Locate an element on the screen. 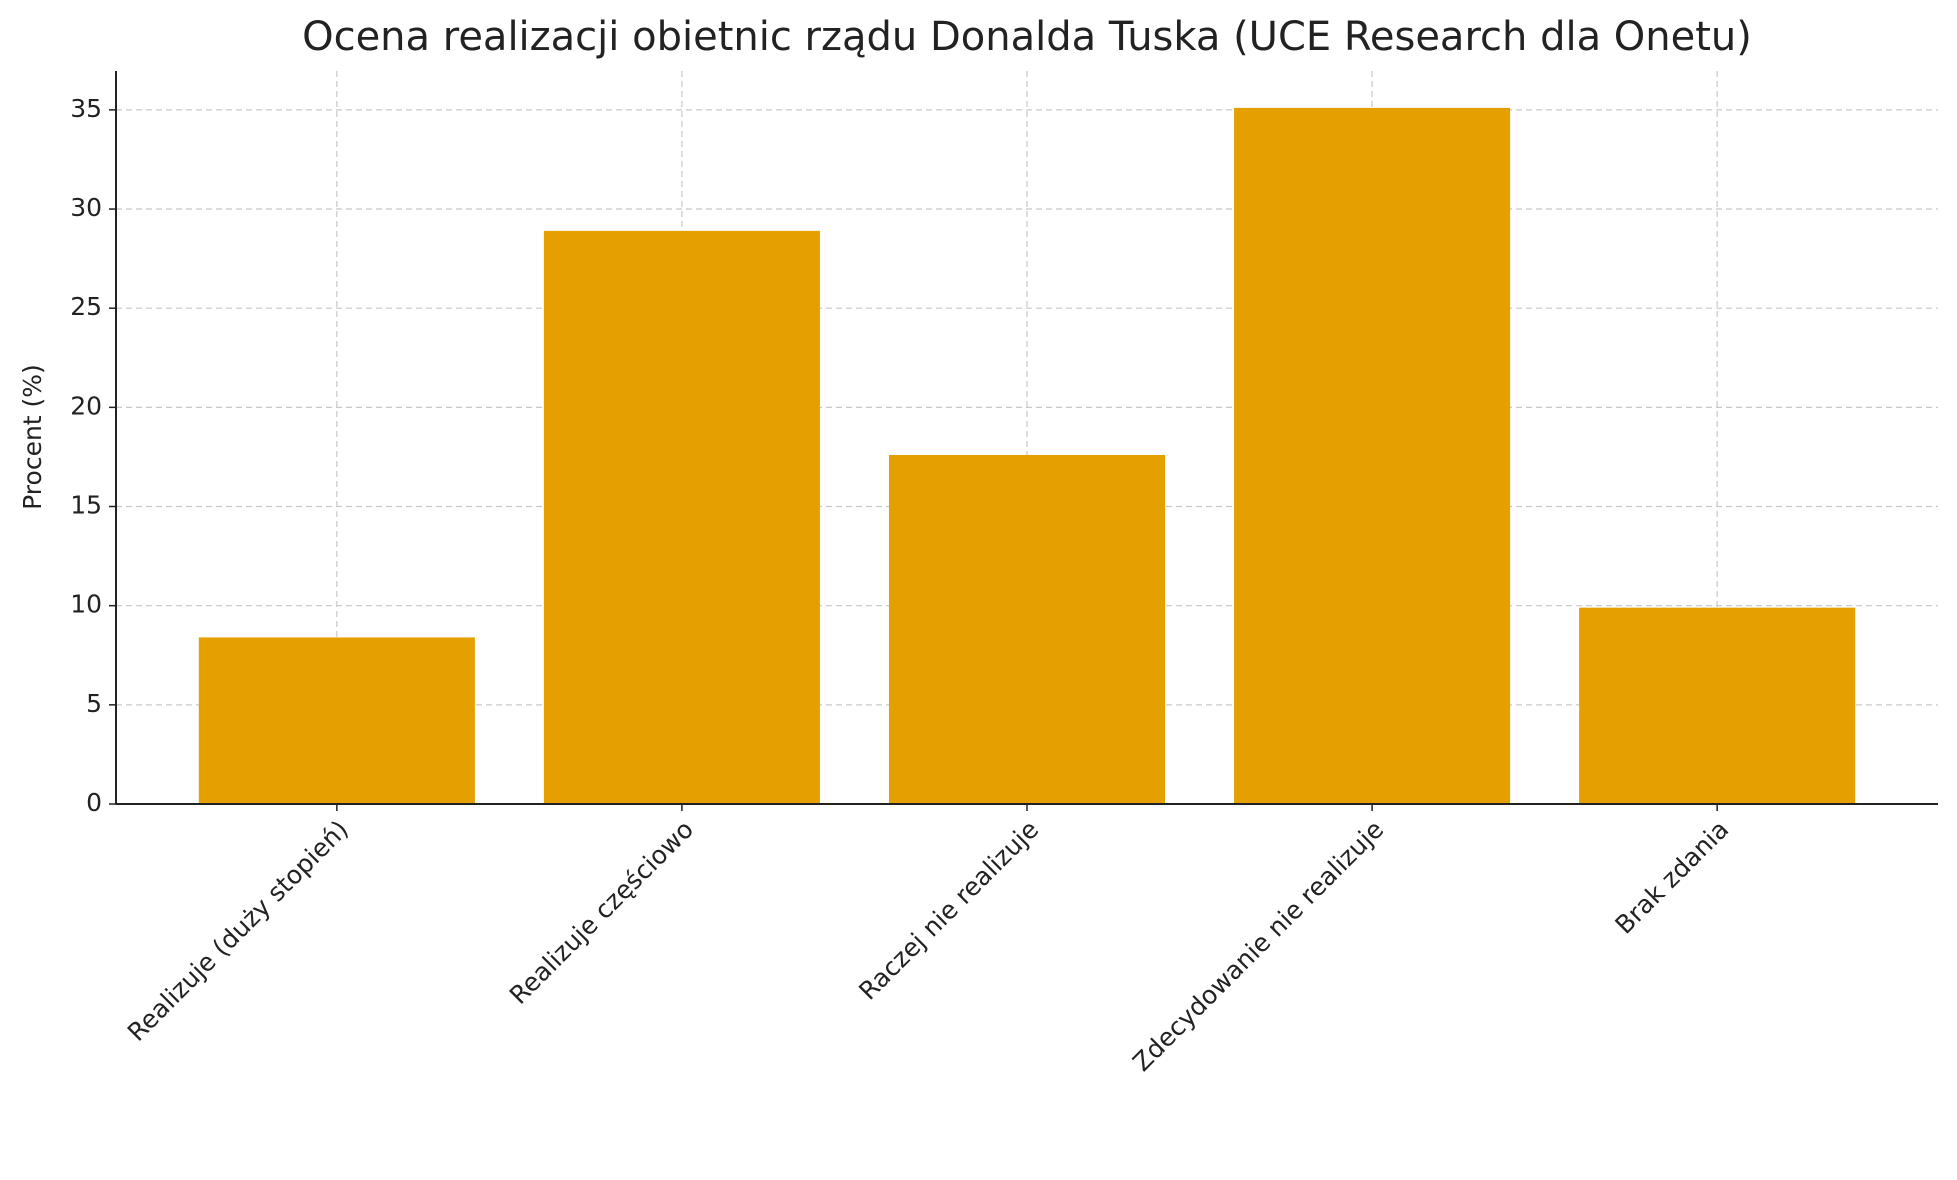 This screenshot has height=1180, width=1957. x-tick-label: Realizuje częściowo is located at coordinates (601, 912).